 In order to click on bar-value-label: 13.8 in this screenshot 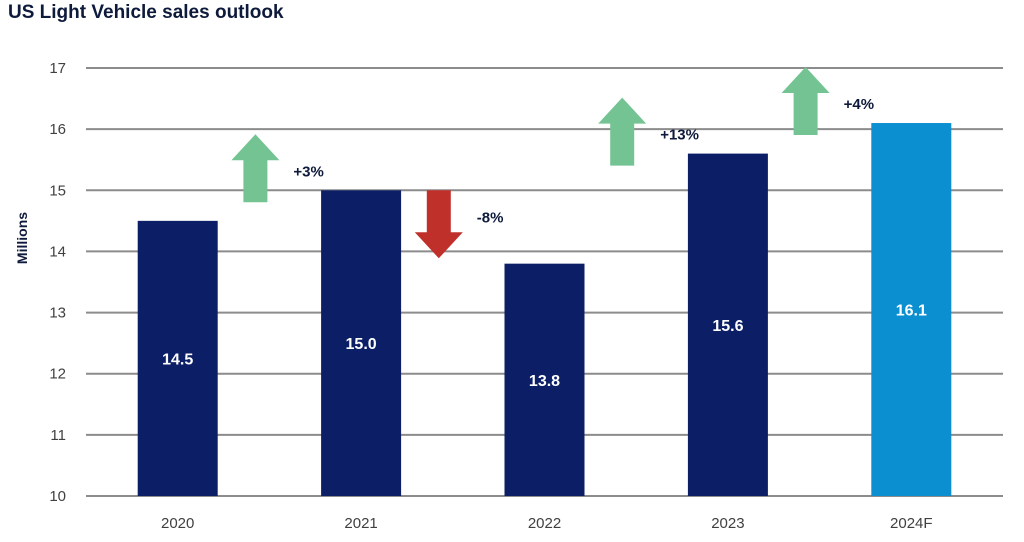, I will do `click(544, 381)`.